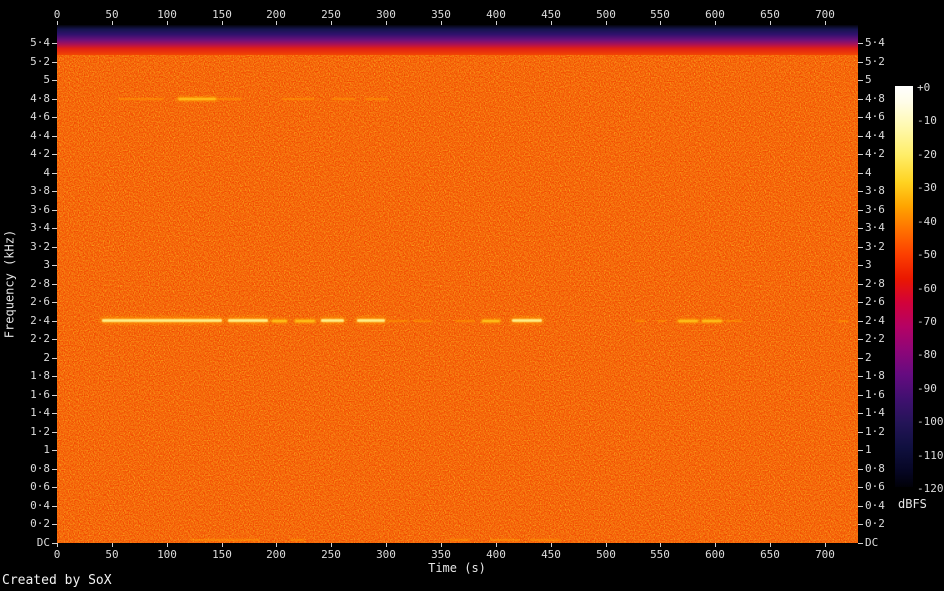 The width and height of the screenshot is (944, 591). What do you see at coordinates (386, 554) in the screenshot?
I see `x-axis-tick-label-bottom: 300` at bounding box center [386, 554].